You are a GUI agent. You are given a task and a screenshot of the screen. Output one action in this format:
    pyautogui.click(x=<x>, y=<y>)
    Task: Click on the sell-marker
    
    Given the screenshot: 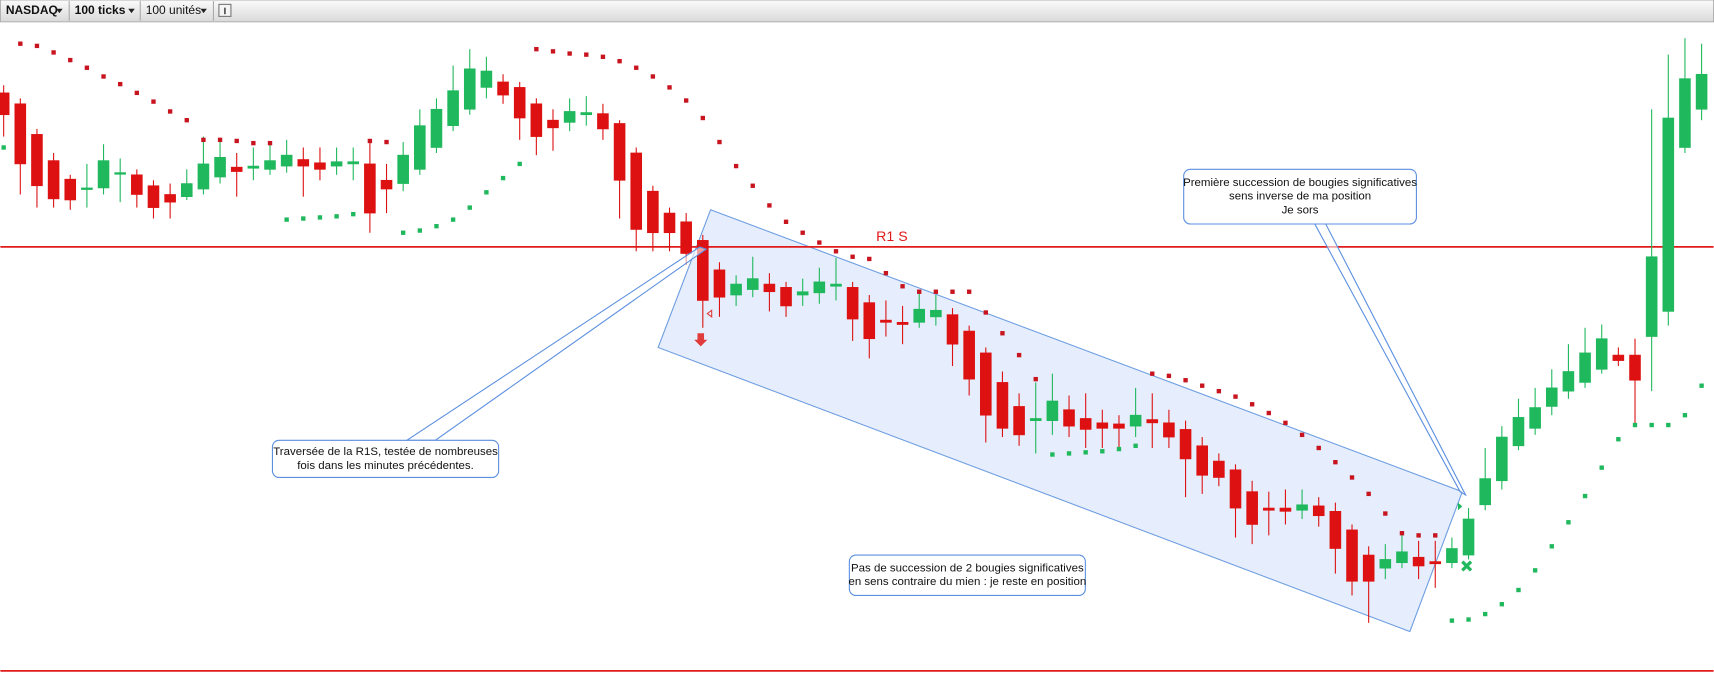 What is the action you would take?
    pyautogui.click(x=709, y=313)
    